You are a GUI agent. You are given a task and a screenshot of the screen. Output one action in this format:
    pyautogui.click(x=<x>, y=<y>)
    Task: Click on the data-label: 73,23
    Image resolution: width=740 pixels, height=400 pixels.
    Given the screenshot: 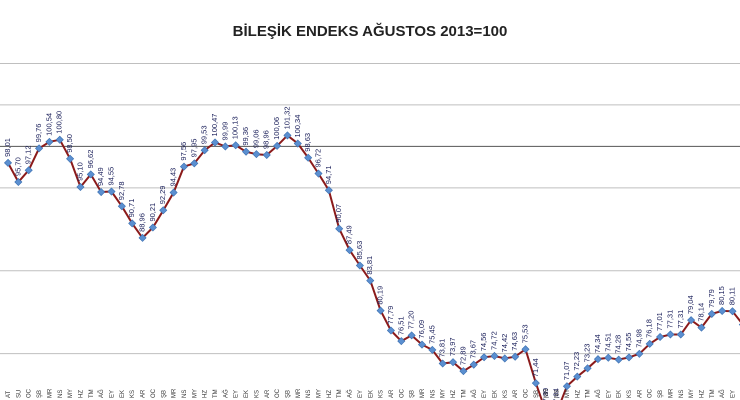 What is the action you would take?
    pyautogui.click(x=587, y=353)
    